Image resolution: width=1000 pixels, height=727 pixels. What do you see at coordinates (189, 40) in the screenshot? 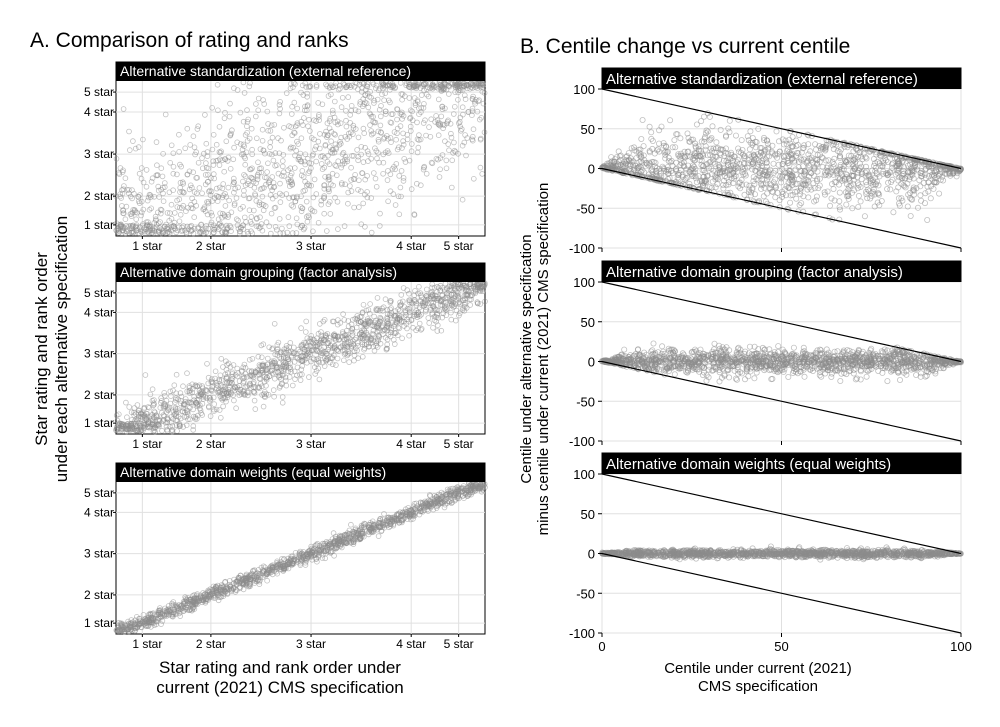
I see `panel-a-title: A. Comparison of rating and ranks` at bounding box center [189, 40].